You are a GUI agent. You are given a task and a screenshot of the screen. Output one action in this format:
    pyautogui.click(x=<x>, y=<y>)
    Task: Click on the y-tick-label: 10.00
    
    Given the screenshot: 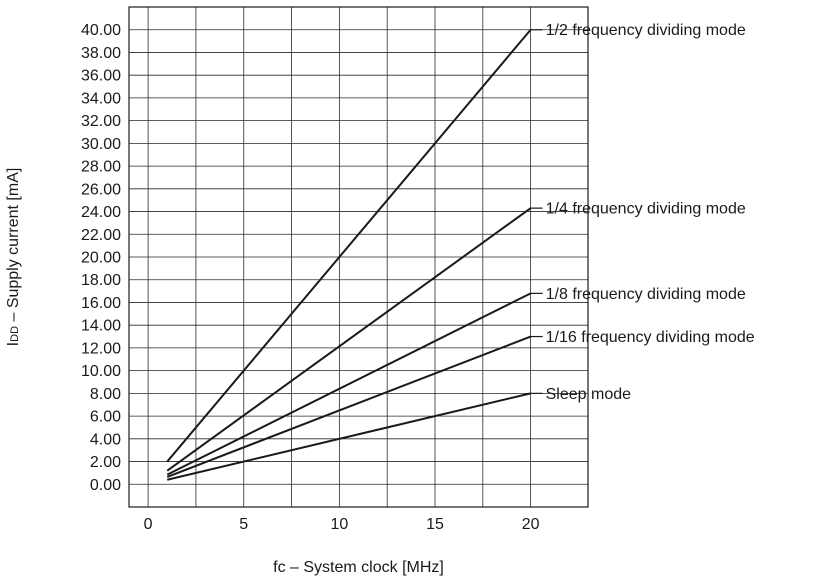 What is the action you would take?
    pyautogui.click(x=101, y=371)
    